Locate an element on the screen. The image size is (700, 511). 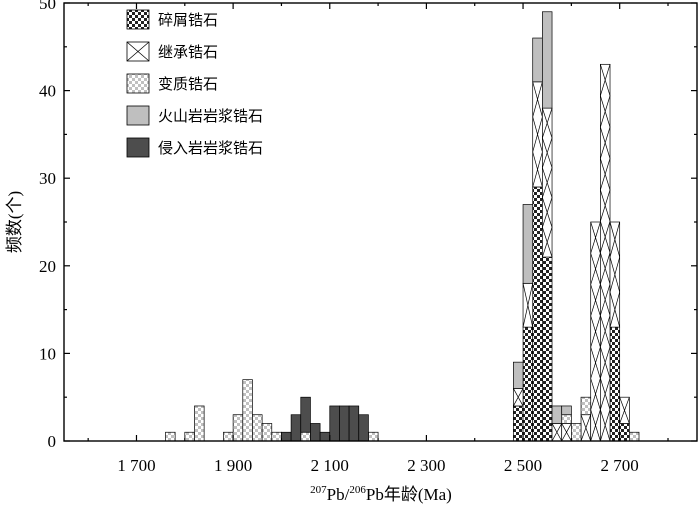
legend-item: 侵入岩岩浆锆石 is located at coordinates (194, 147).